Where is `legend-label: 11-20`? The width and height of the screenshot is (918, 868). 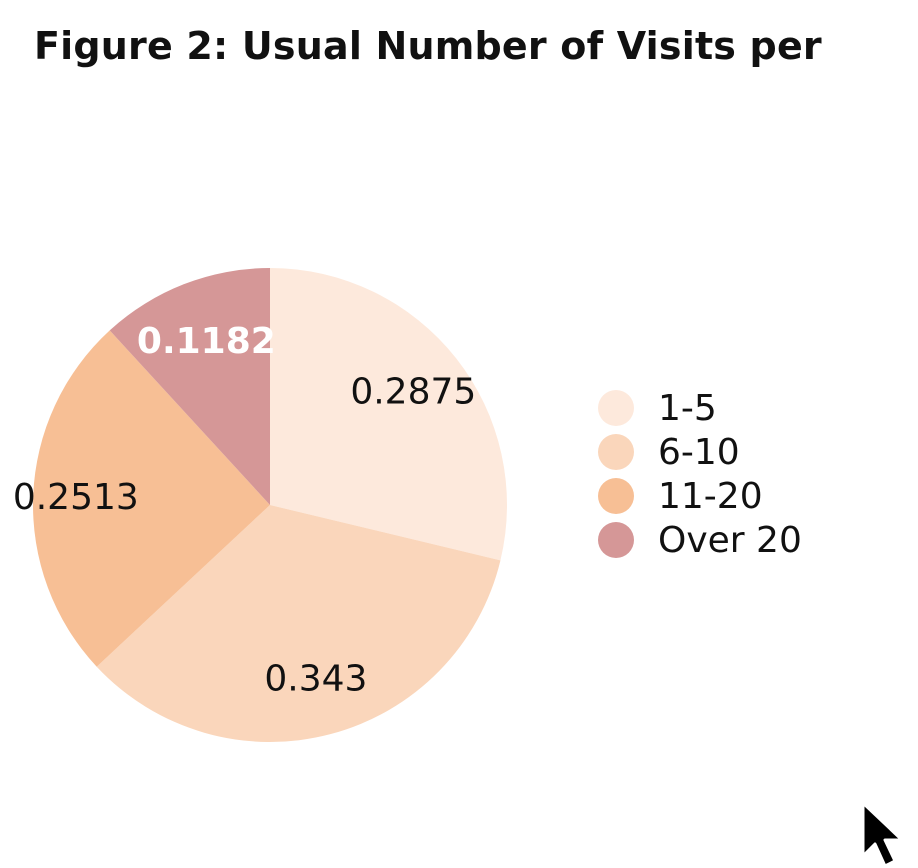 legend-label: 11-20 is located at coordinates (710, 496).